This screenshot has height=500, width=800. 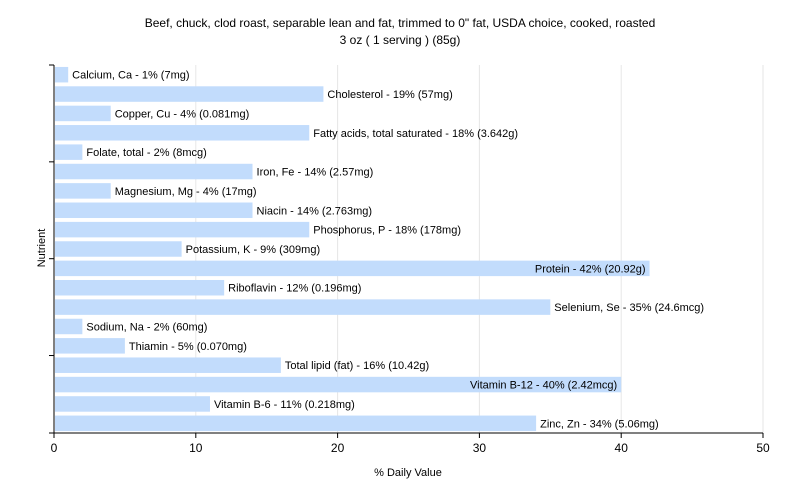 I want to click on y-axis-label: Nutrient, so click(x=42, y=248).